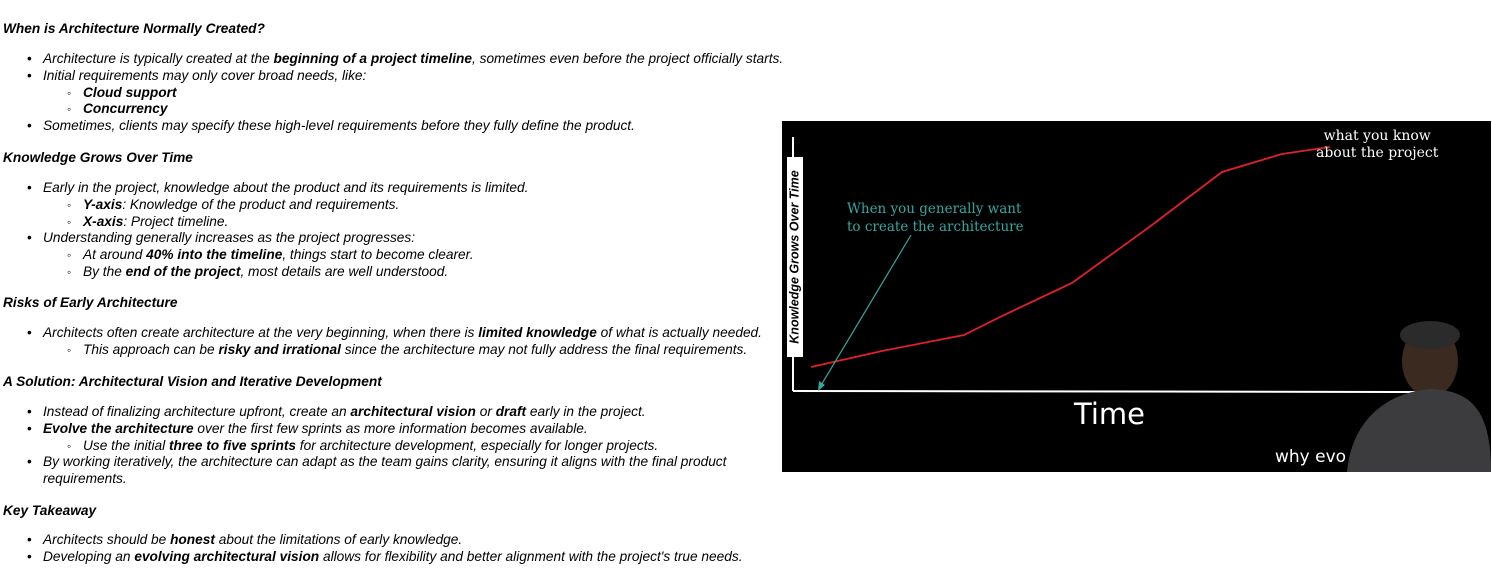 This screenshot has height=581, width=1492. I want to click on presenter-hair, so click(1430, 335).